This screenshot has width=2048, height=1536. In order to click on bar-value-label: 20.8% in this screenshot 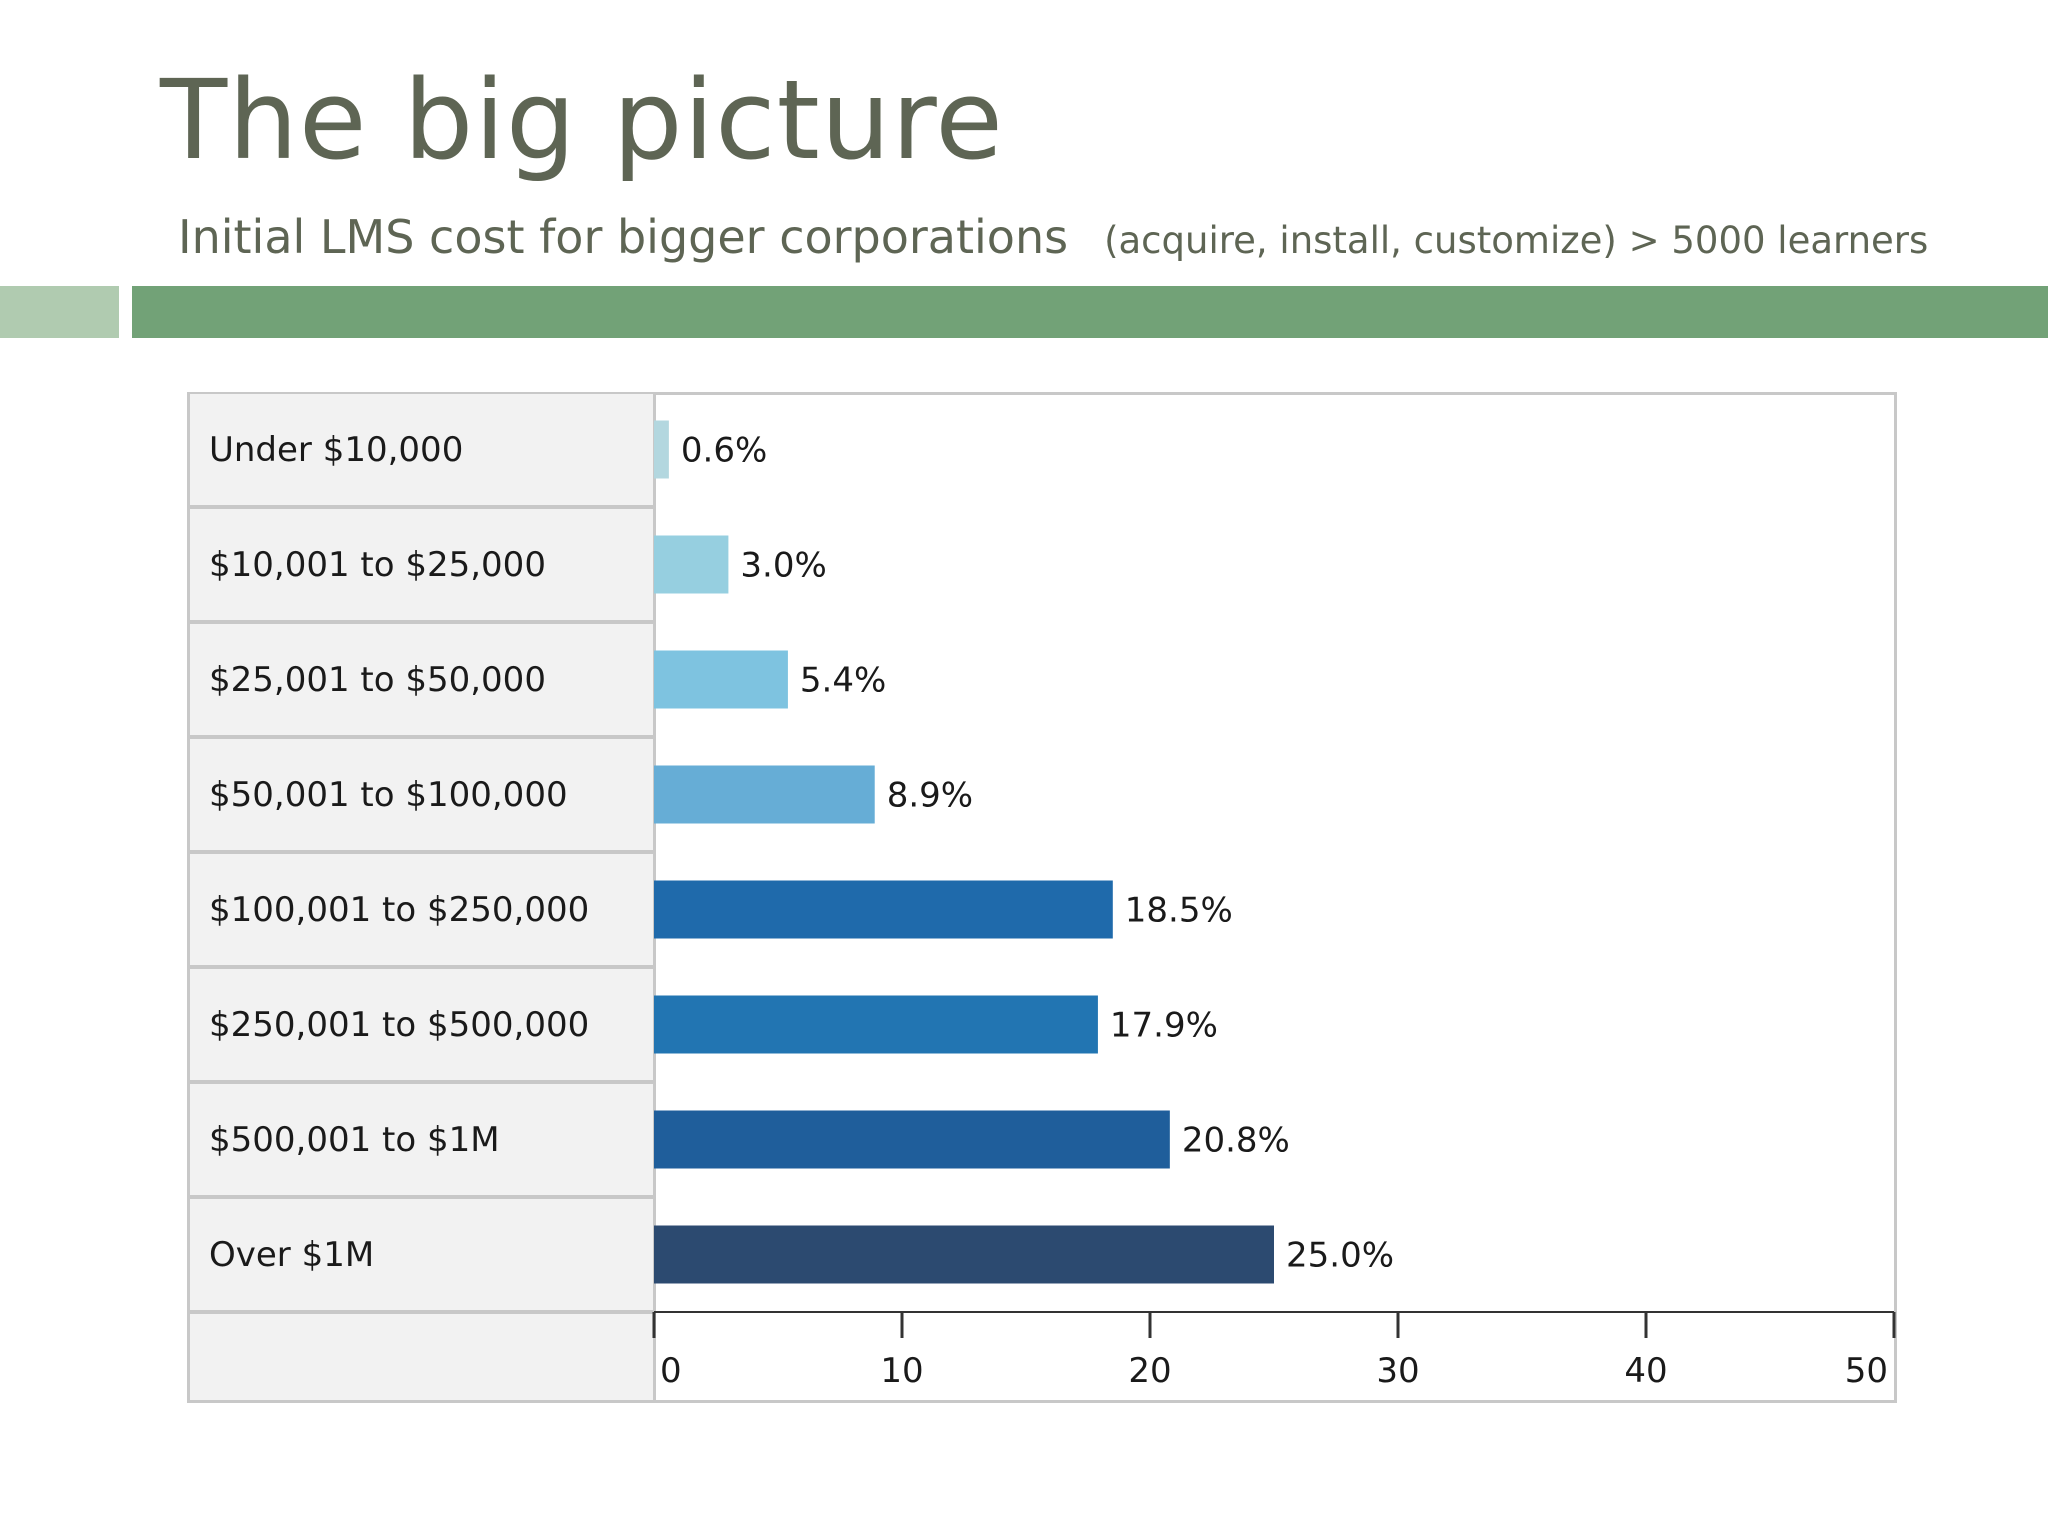, I will do `click(1236, 1141)`.